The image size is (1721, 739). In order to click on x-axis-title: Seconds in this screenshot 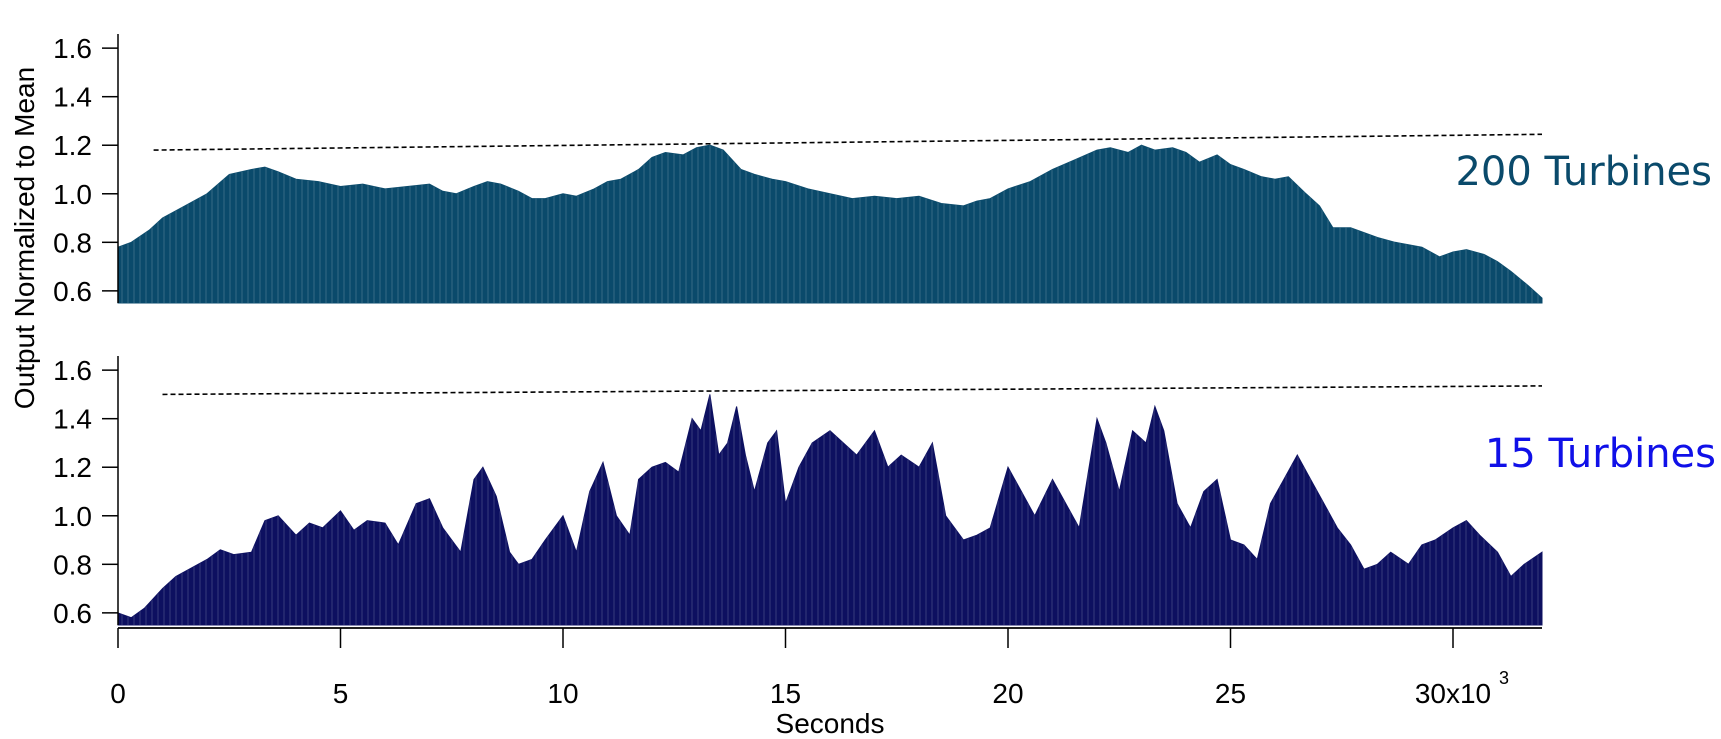, I will do `click(830, 723)`.